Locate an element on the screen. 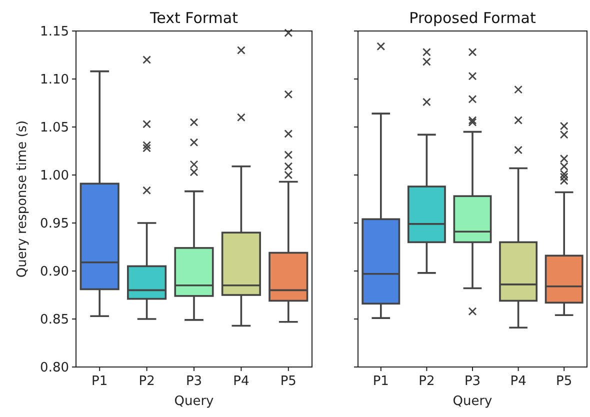 Image resolution: width=590 pixels, height=417 pixels. y-tick-label: 1.15 is located at coordinates (54, 32).